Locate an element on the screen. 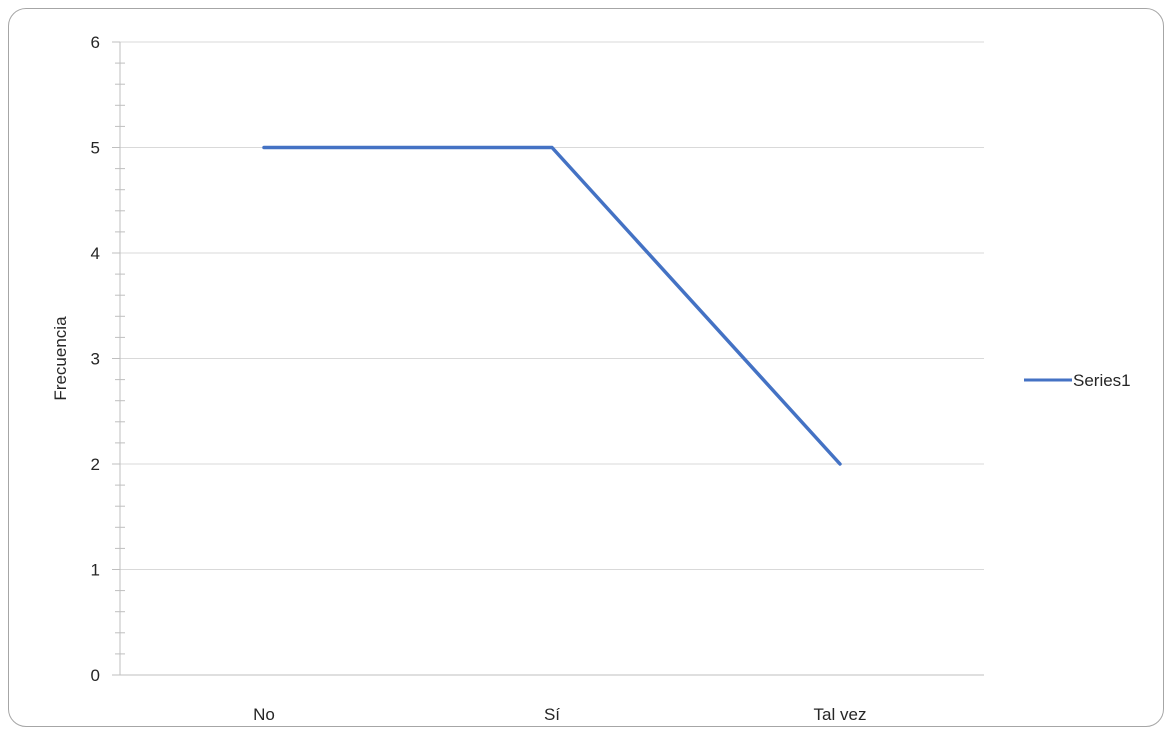 This screenshot has width=1174, height=737. y-tick-label: 5 is located at coordinates (95, 148).